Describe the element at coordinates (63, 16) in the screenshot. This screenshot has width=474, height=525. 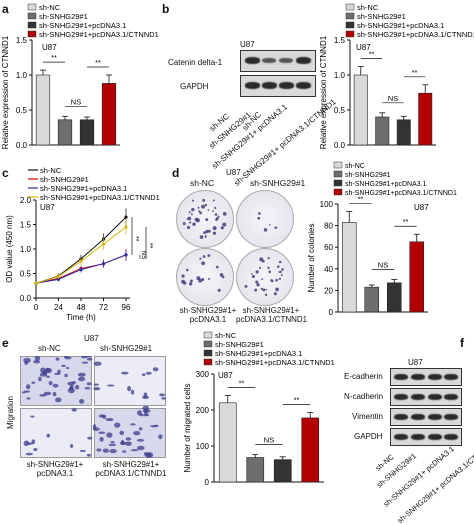
I see `legend-text-a-1: sh-SNHG29#1` at that location.